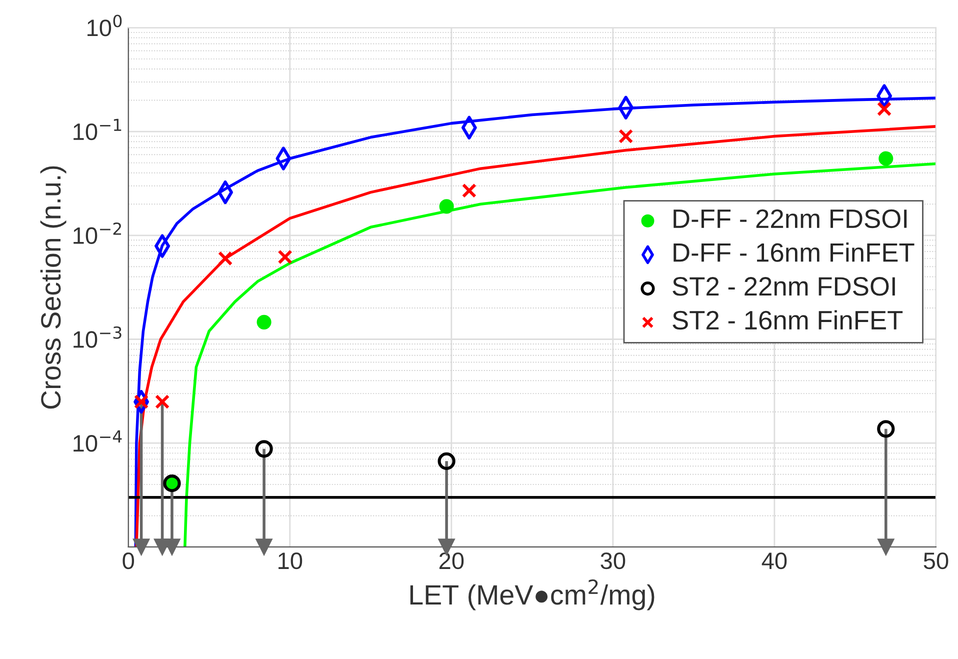 Image resolution: width=958 pixels, height=659 pixels. I want to click on legend-label: ST2 - 22nm FDSOI, so click(783, 286).